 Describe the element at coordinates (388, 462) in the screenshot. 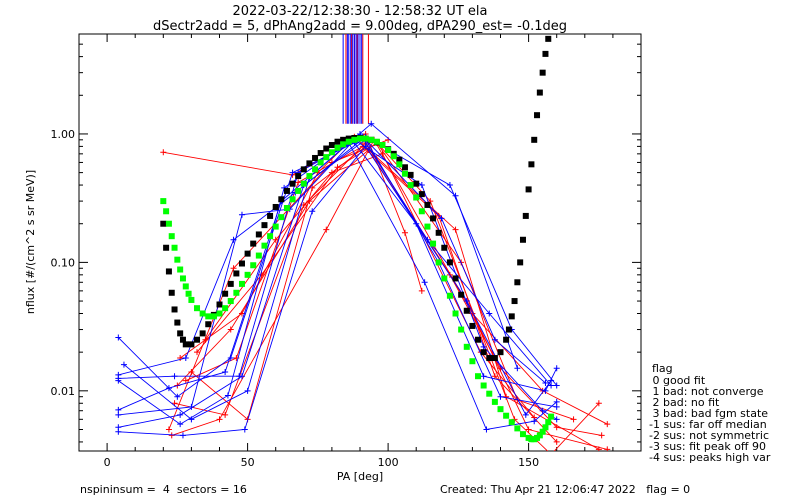

I see `x-tick-label: 100` at that location.